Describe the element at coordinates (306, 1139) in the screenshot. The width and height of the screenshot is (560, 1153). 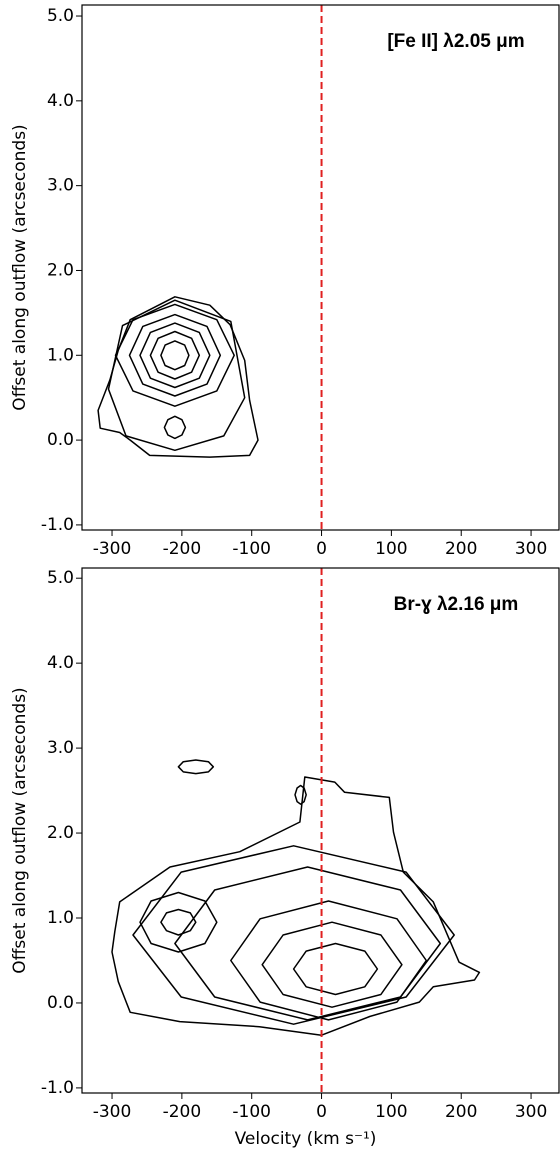
I see `x-axis-label: Velocity (km s⁻¹)` at that location.